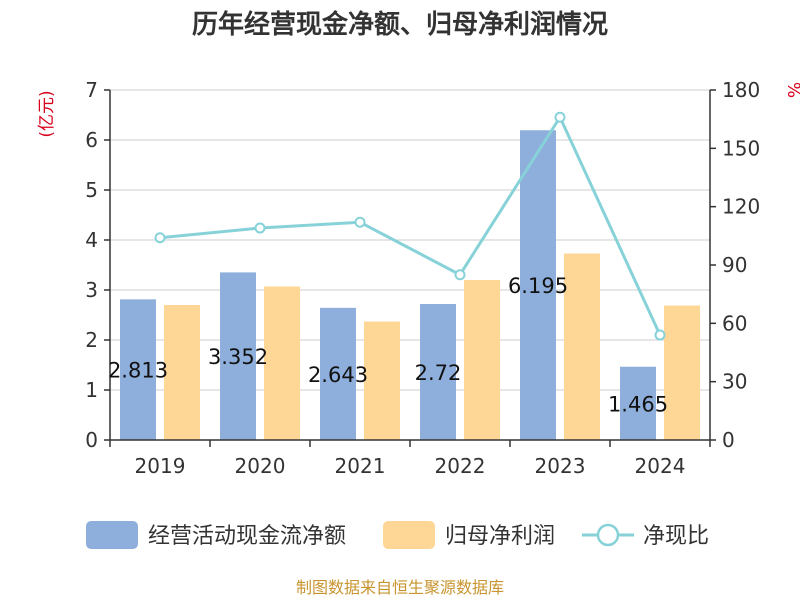 The height and width of the screenshot is (600, 800). What do you see at coordinates (91, 440) in the screenshot?
I see `left-tick-label: 0` at bounding box center [91, 440].